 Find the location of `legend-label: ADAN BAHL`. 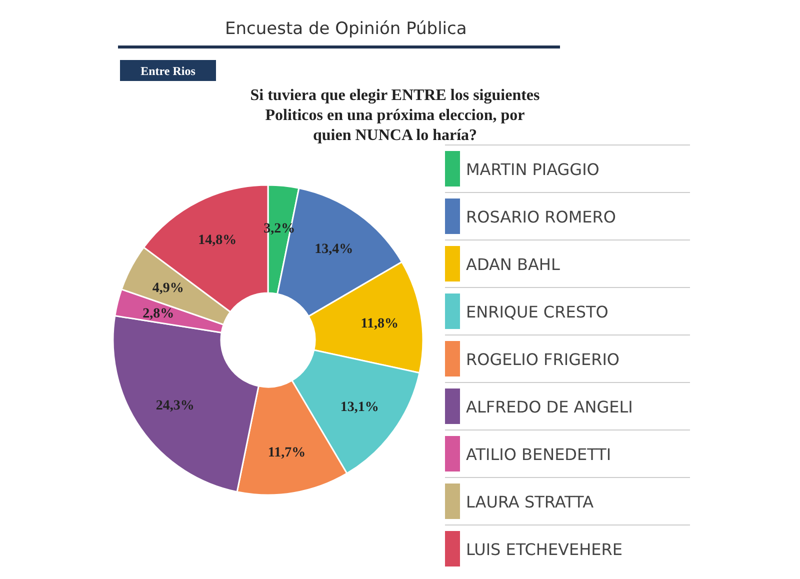

legend-label: ADAN BAHL is located at coordinates (513, 264).